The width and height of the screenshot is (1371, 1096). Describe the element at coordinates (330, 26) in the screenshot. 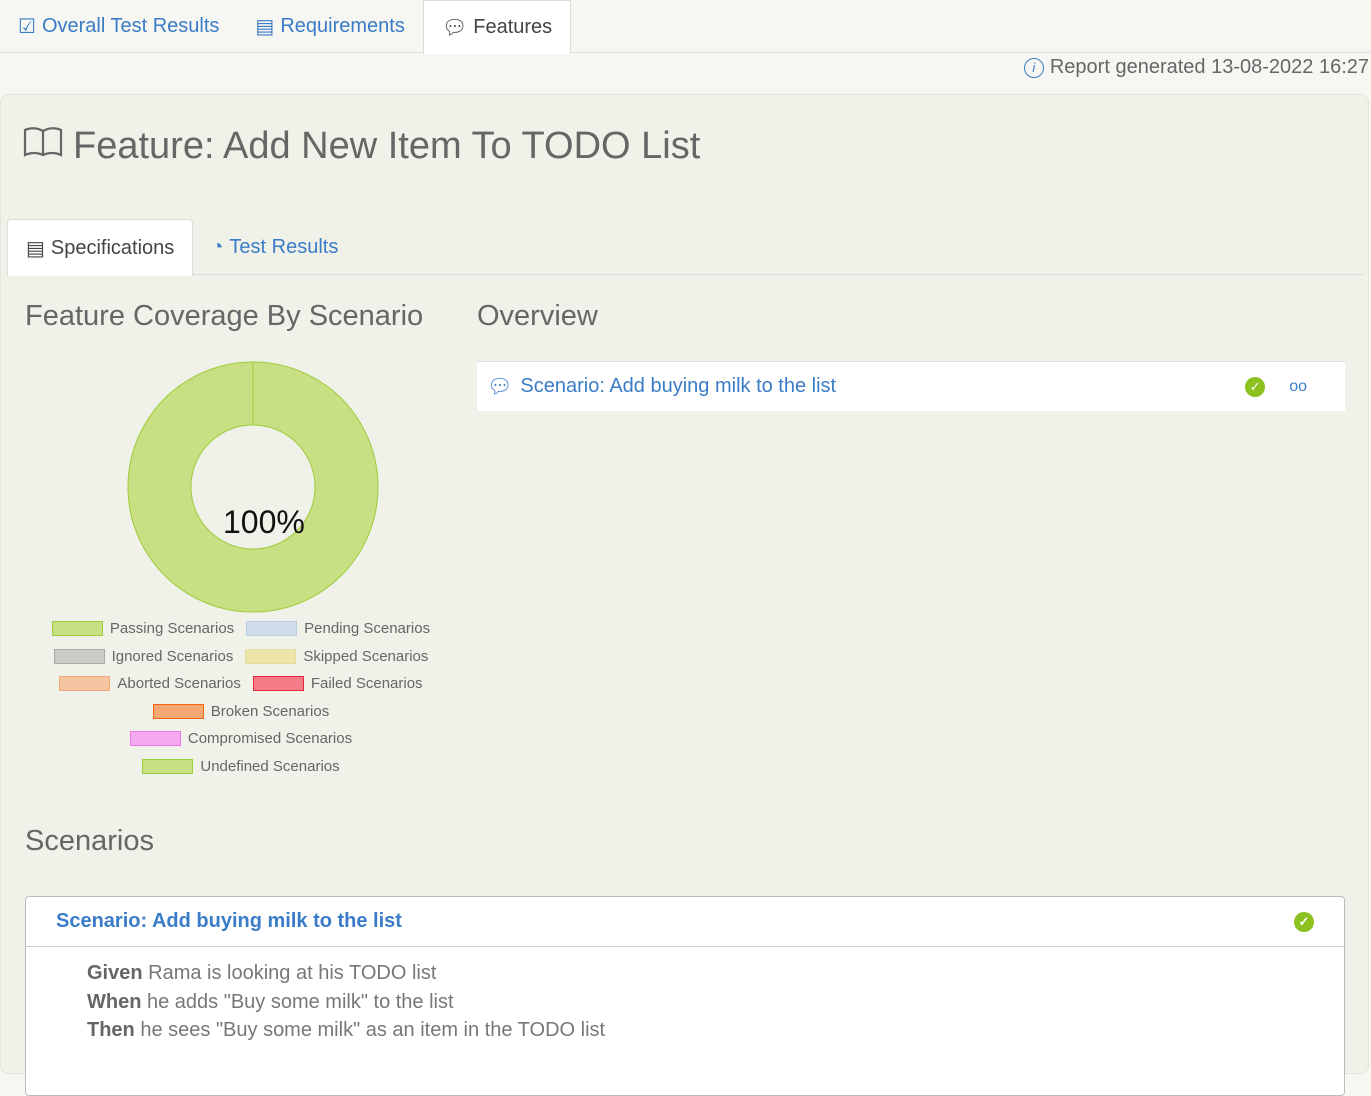

I see `nav-requirements: ▤ Requirements` at that location.